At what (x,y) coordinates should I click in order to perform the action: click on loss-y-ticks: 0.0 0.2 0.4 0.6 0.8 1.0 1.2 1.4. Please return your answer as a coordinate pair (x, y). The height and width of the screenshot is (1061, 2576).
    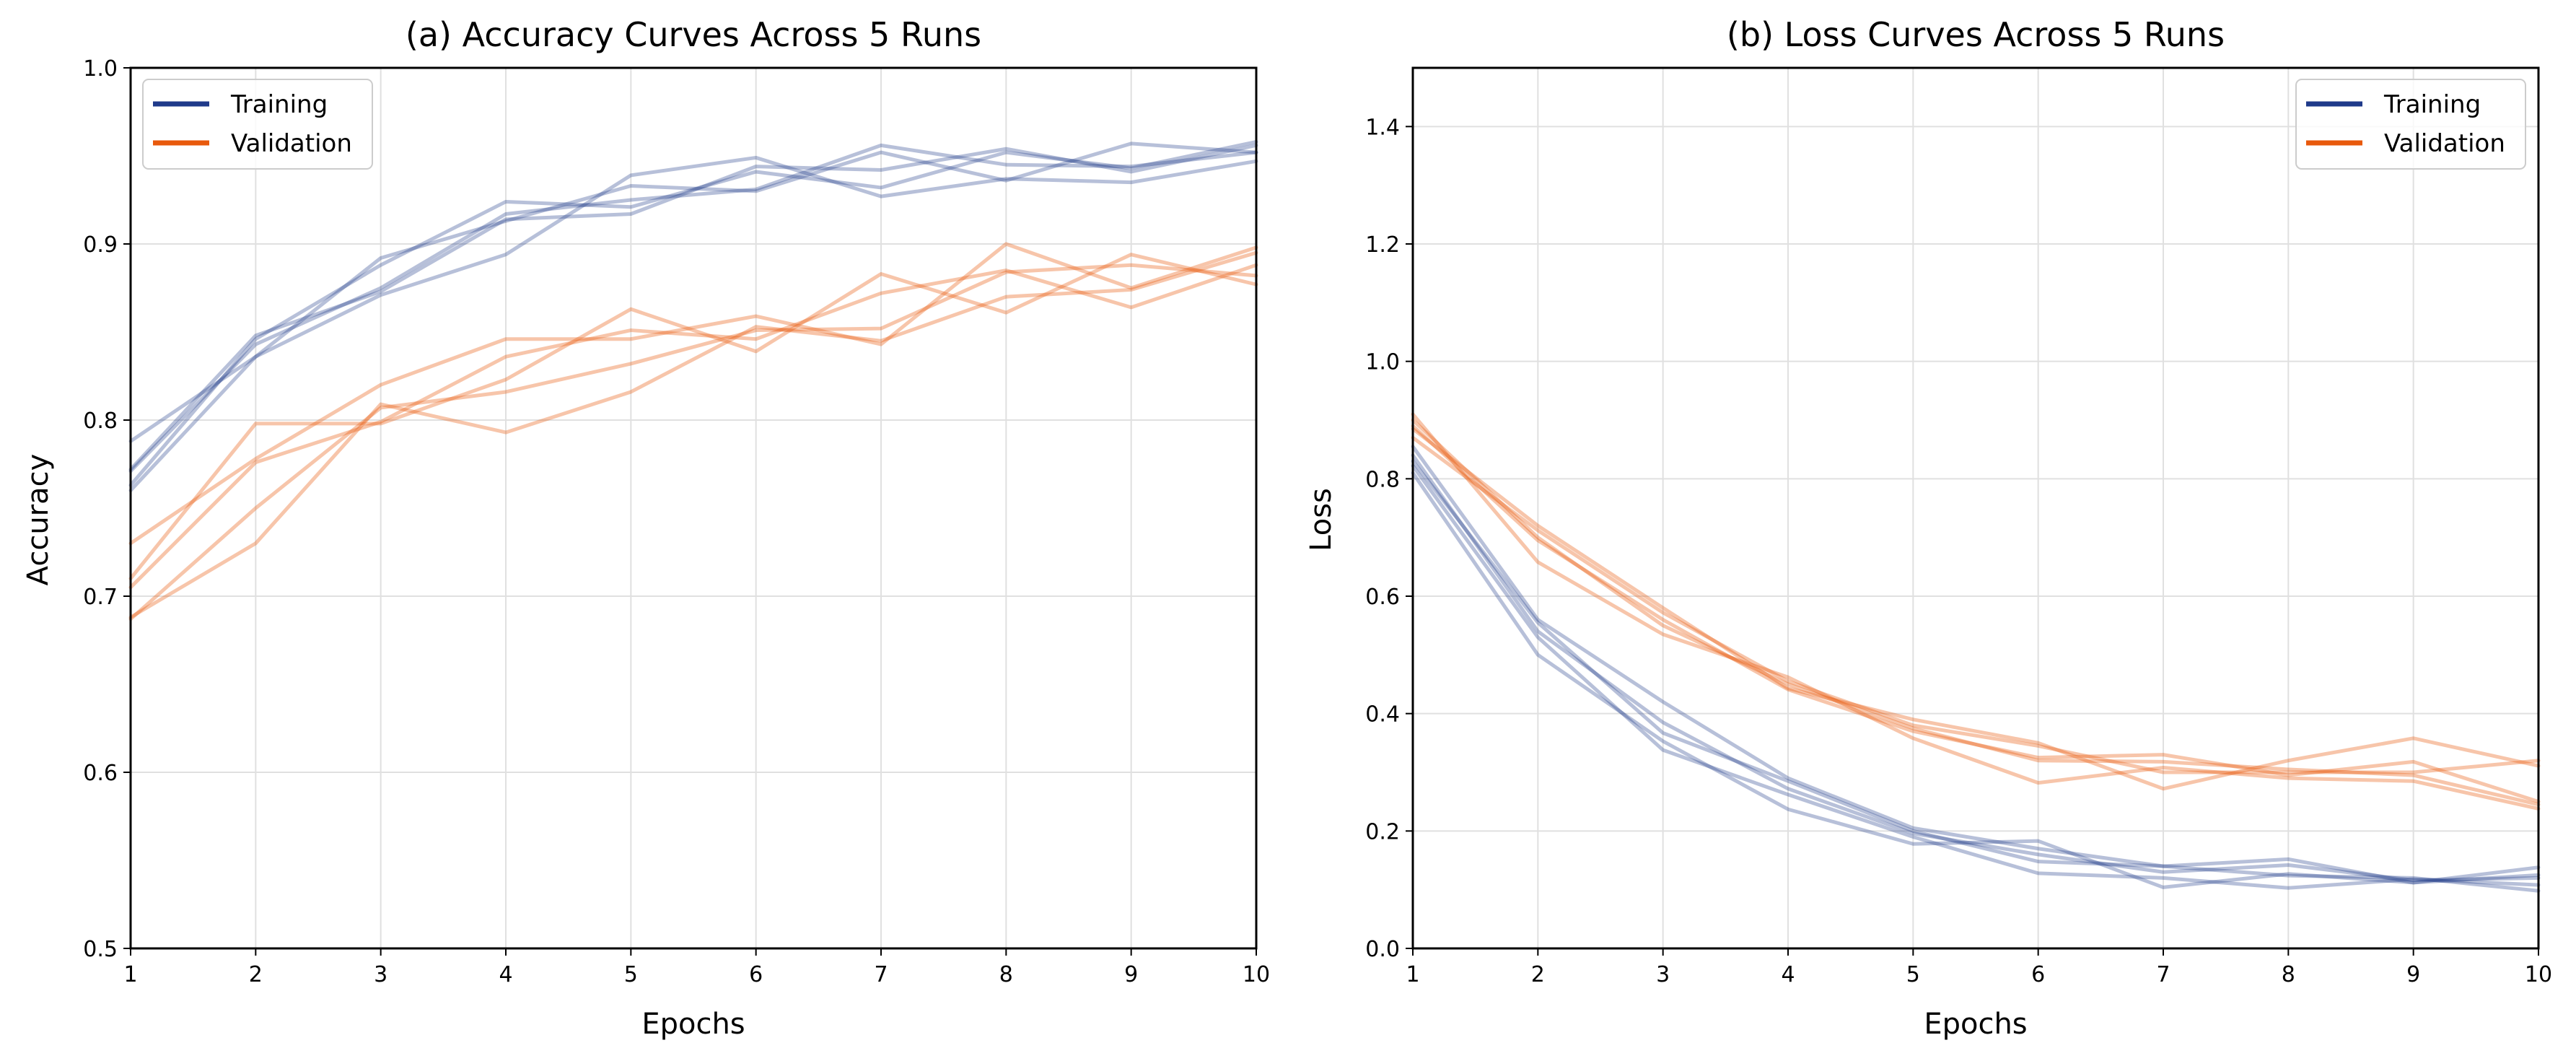
    Looking at the image, I should click on (1389, 538).